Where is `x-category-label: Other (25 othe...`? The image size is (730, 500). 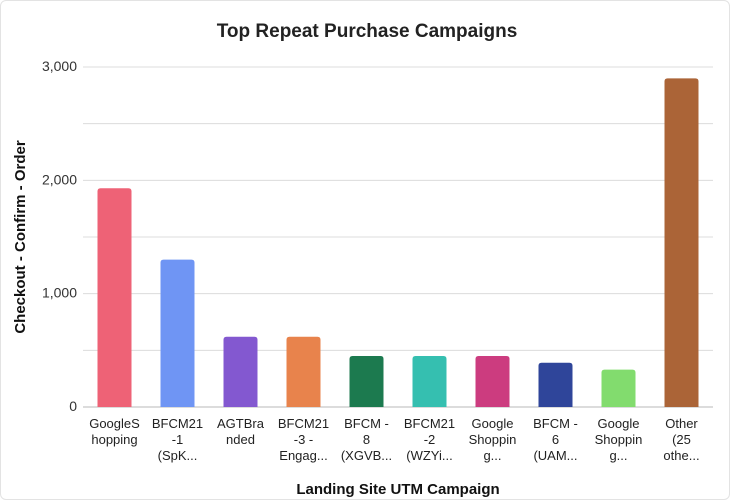
x-category-label: Other (25 othe... is located at coordinates (681, 439).